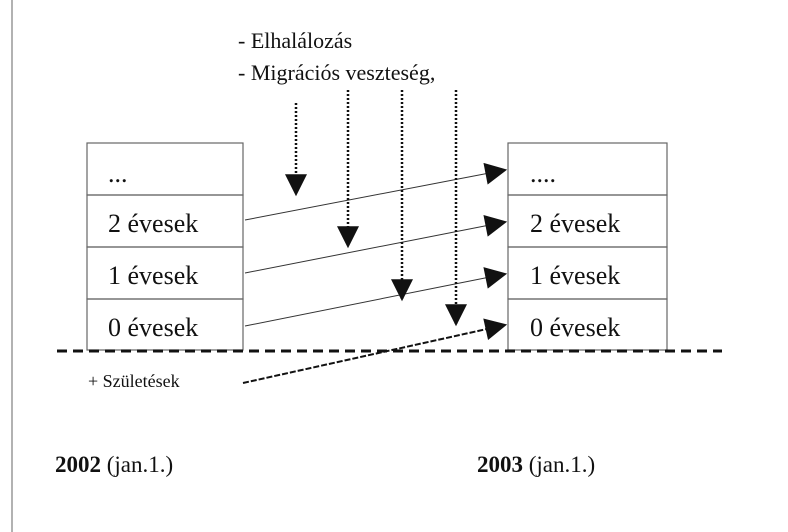 The image size is (788, 532). Describe the element at coordinates (165, 246) in the screenshot. I see `left-boxes` at that location.